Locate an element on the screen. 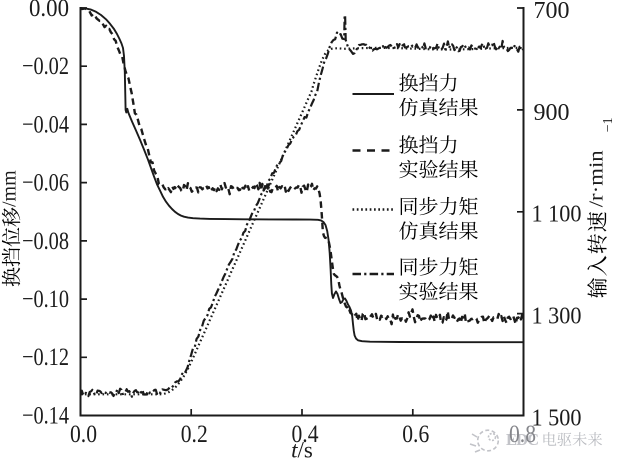  svg-text: −1 is located at coordinates (608, 124).